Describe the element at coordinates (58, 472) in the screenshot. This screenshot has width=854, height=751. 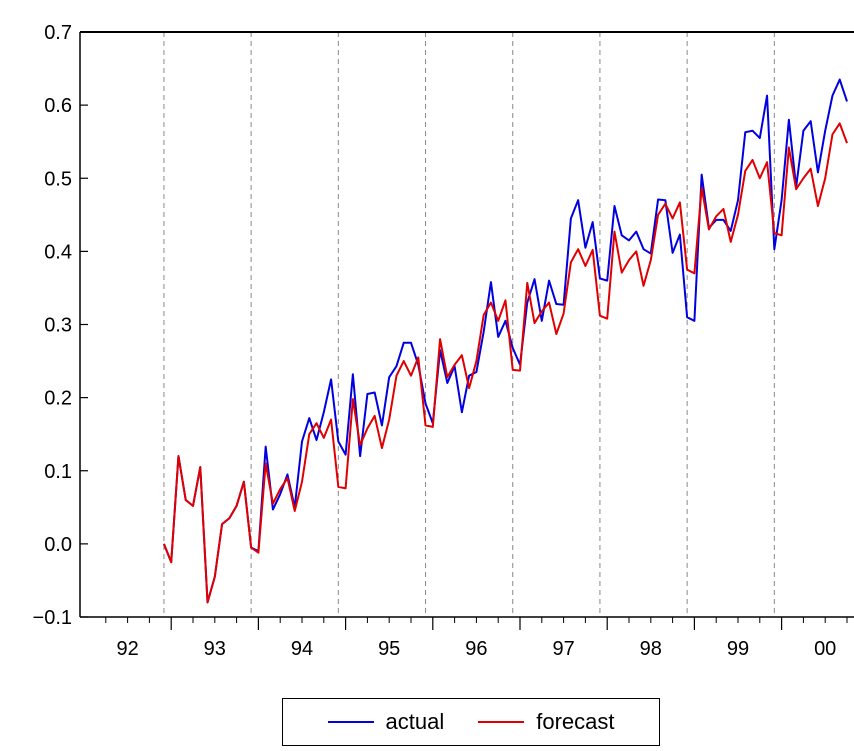
I see `y-tick-label: 0.1` at that location.